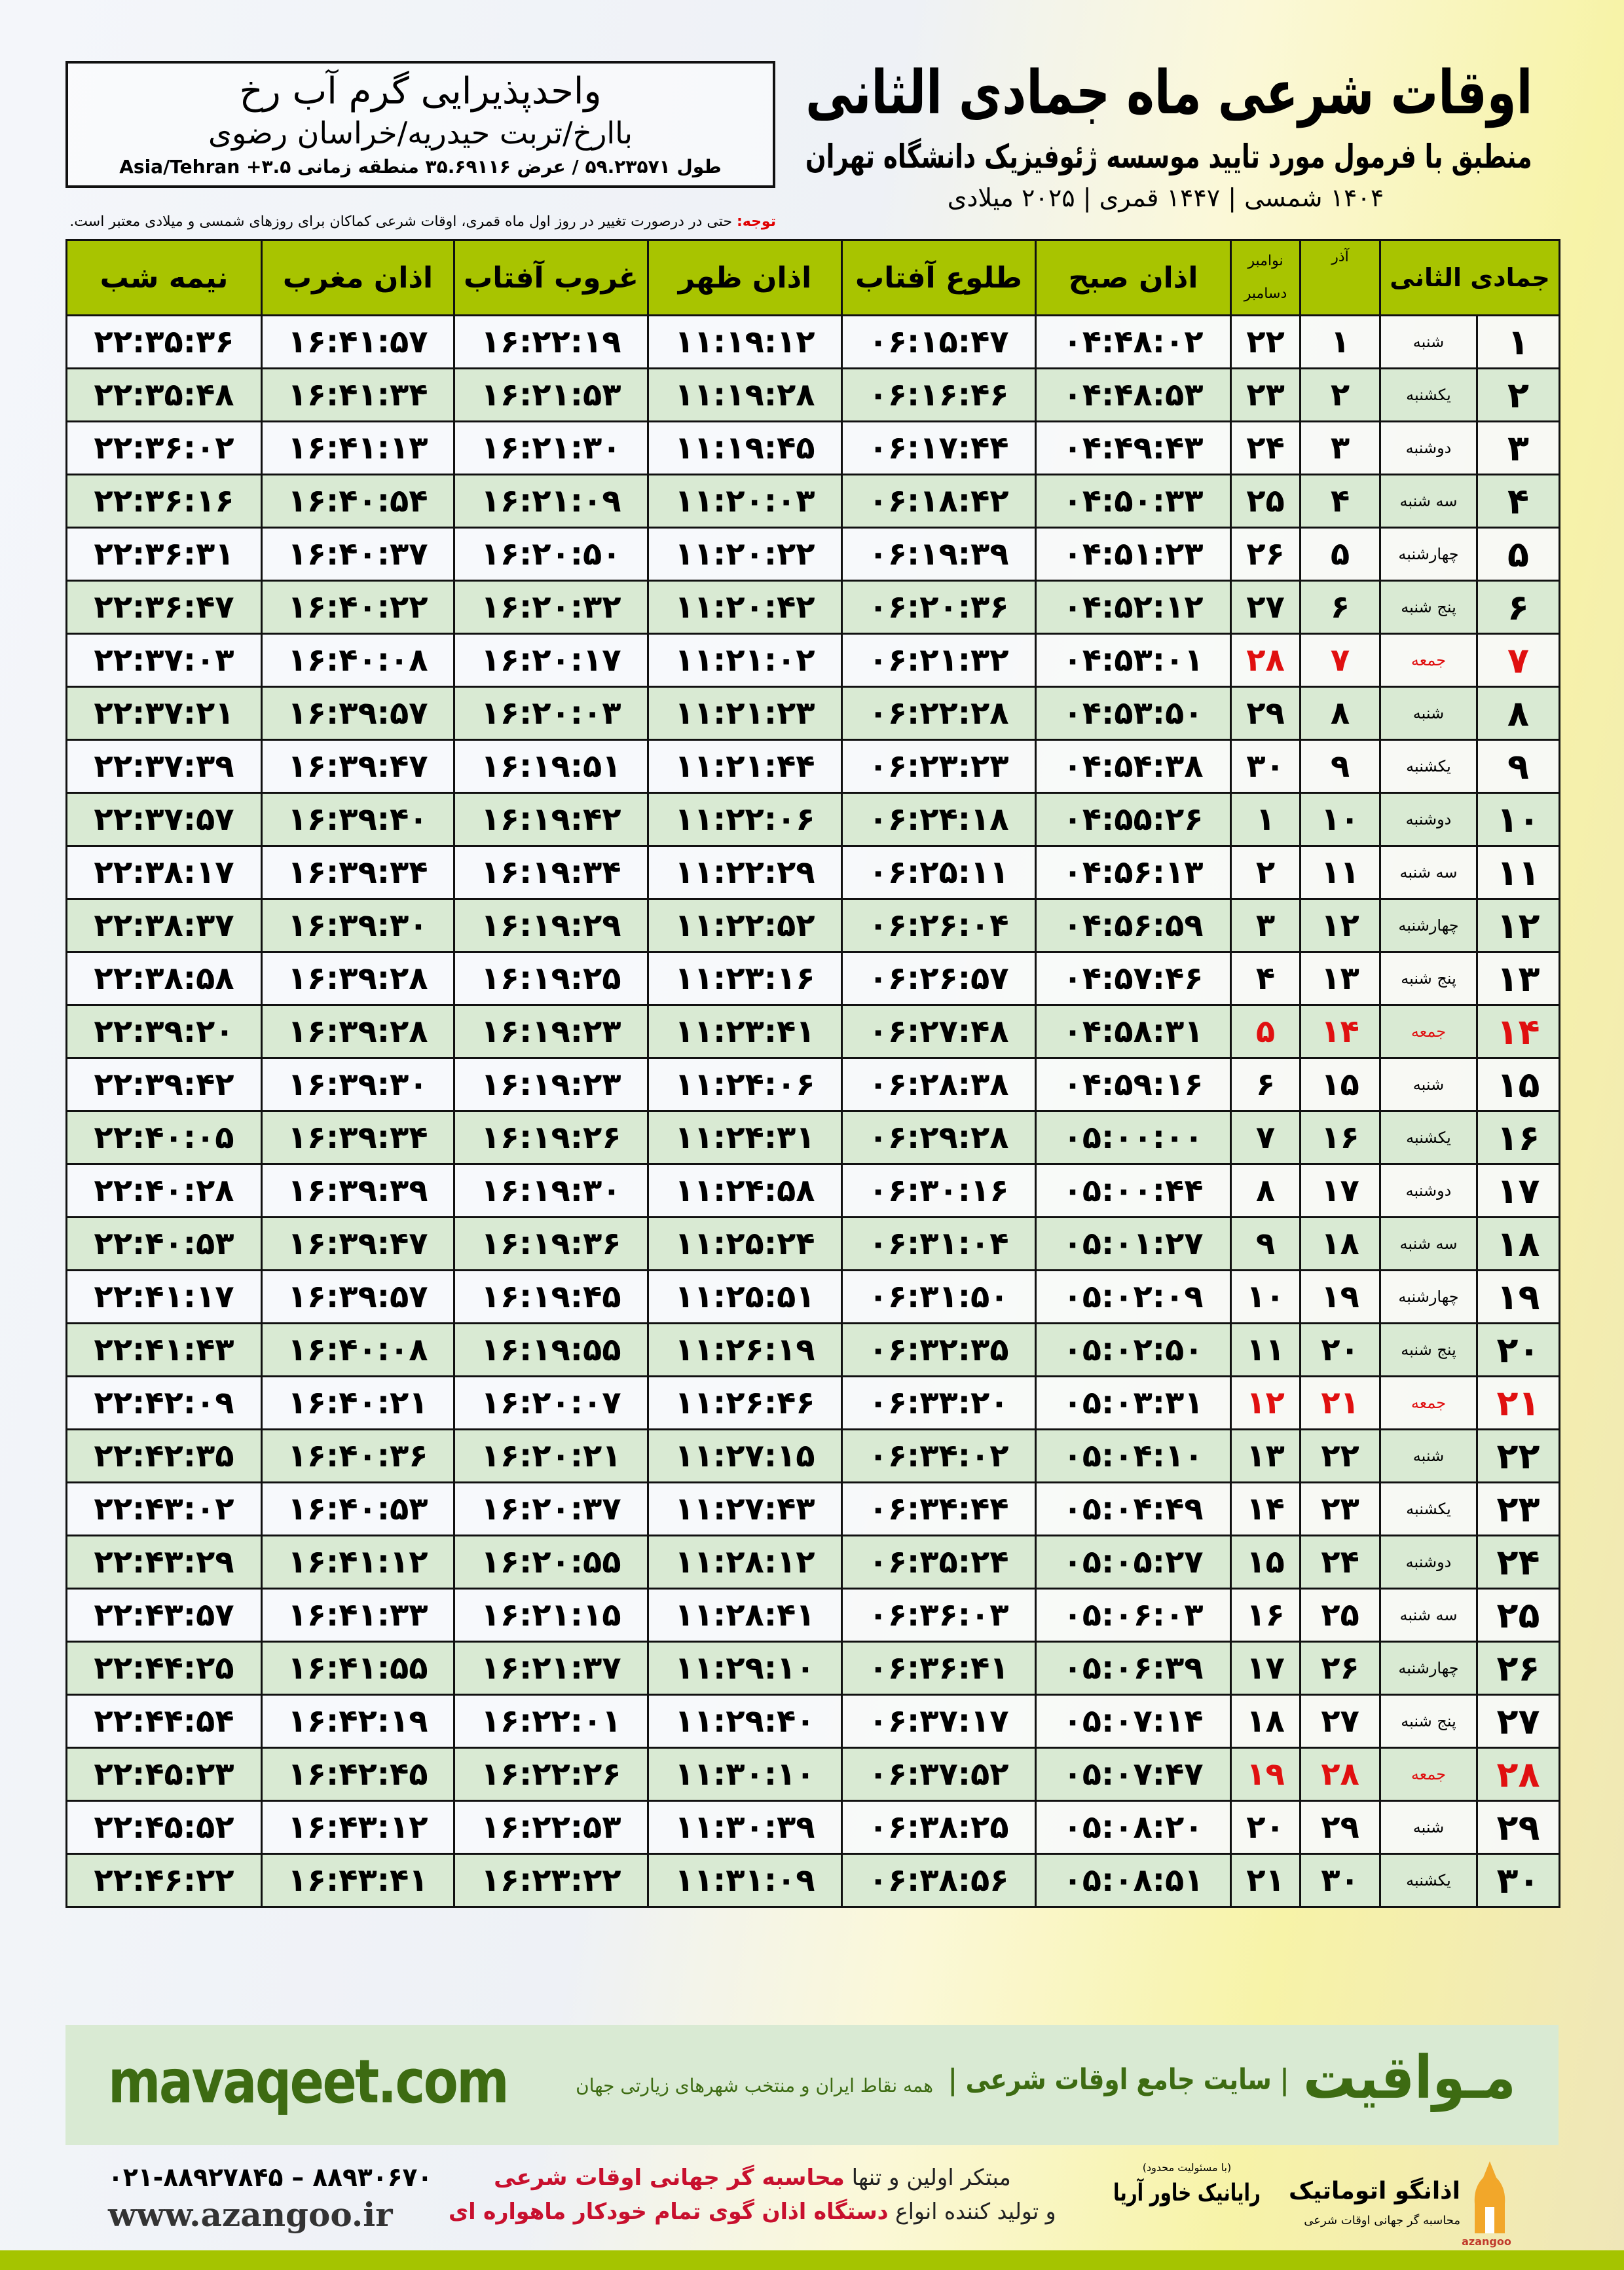 The width and height of the screenshot is (1624, 2270). What do you see at coordinates (164, 554) in the screenshot?
I see `midnight-time: ۲۲:۳۶:۳۱` at bounding box center [164, 554].